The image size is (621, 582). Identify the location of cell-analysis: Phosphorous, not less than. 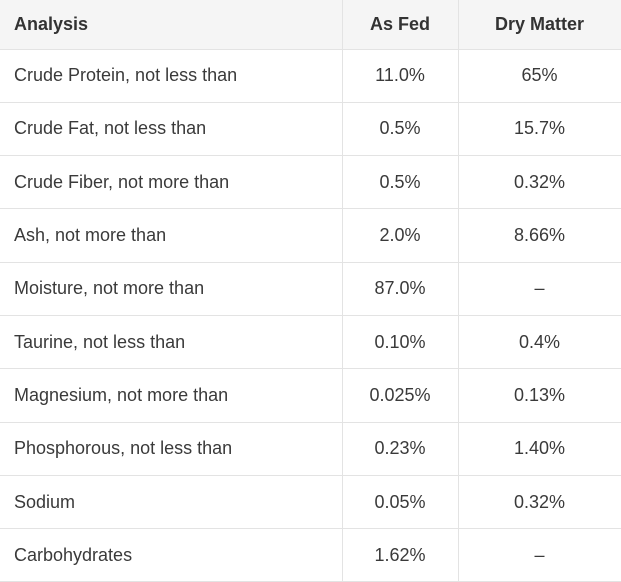
(171, 449).